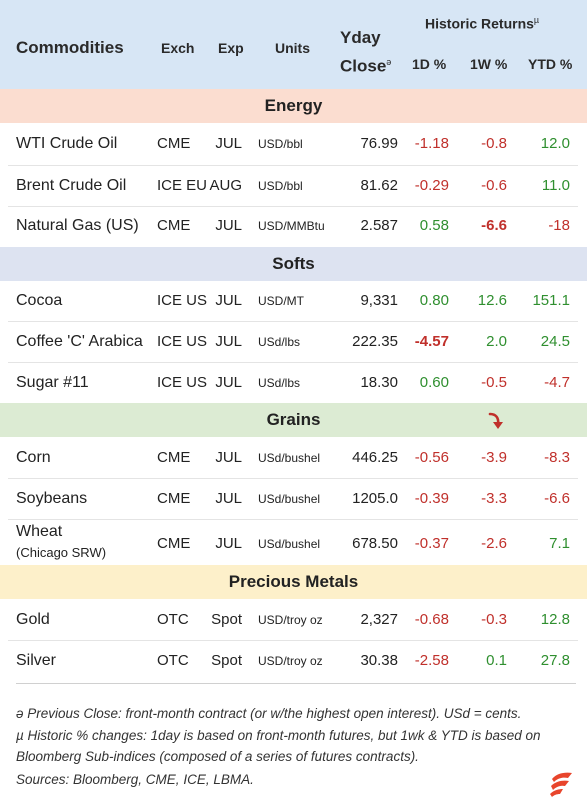  I want to click on row-ytd: -6.6, so click(557, 498).